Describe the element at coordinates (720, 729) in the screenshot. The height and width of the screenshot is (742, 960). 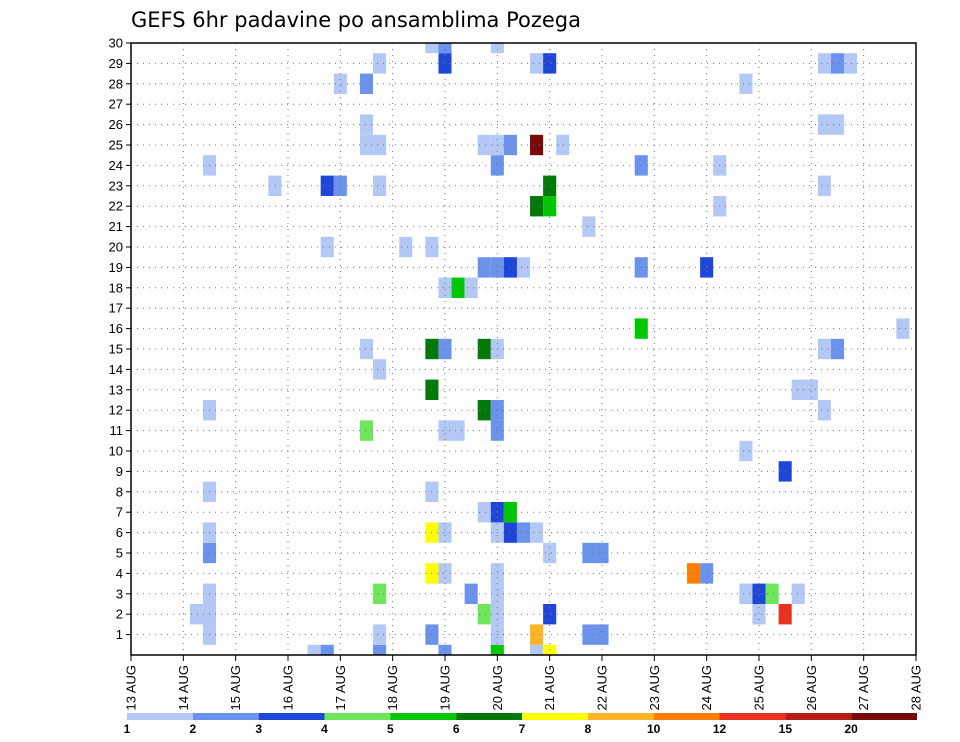
I see `colorbar-label: 12` at that location.